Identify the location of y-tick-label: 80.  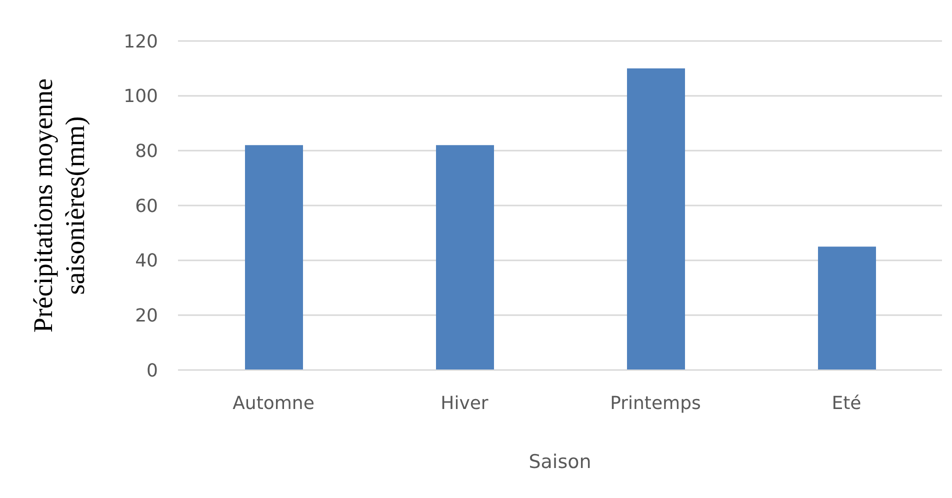
(146, 151).